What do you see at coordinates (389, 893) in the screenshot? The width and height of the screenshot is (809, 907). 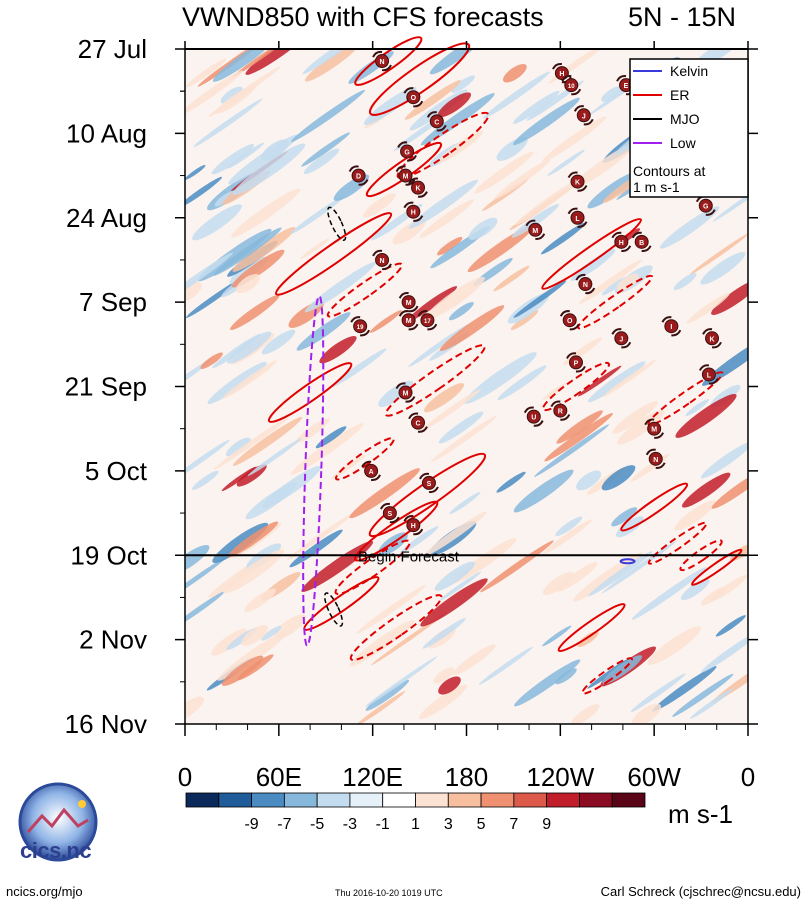 I see `footer-timestamp: Thu 2016-10-20 1019 UTC` at bounding box center [389, 893].